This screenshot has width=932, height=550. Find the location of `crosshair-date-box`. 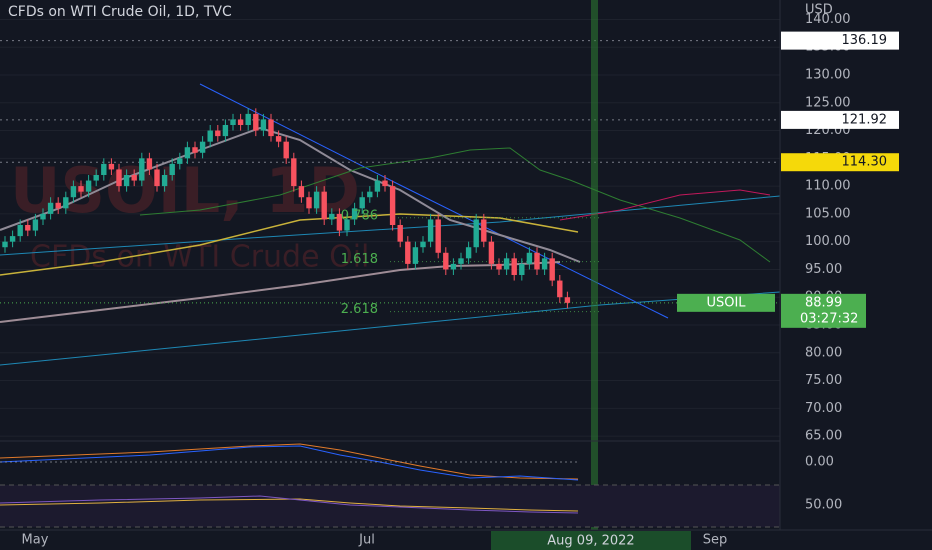

crosshair-date-box is located at coordinates (591, 540).